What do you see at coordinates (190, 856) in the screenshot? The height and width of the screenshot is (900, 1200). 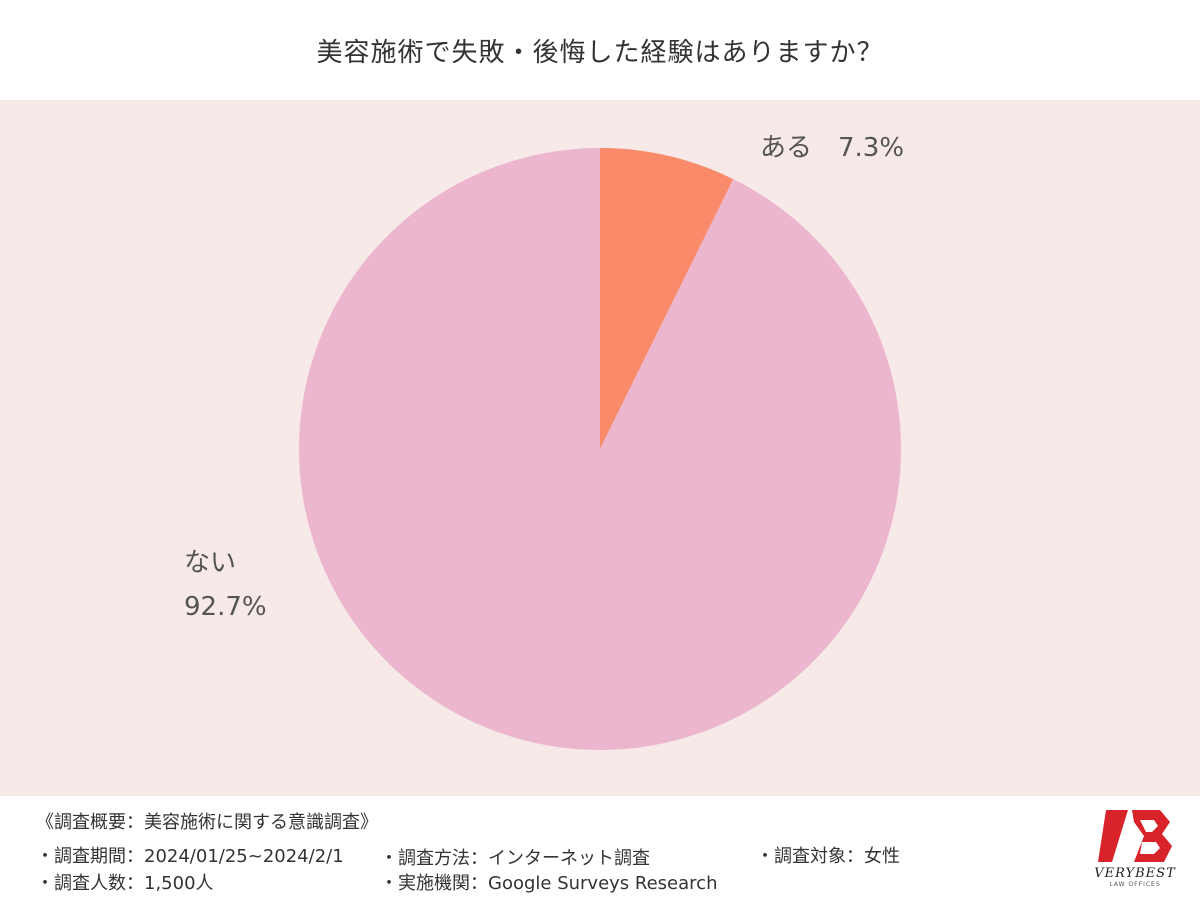 I see `survey-period: ・調査期間：2024/01/25~2024/2/1` at bounding box center [190, 856].